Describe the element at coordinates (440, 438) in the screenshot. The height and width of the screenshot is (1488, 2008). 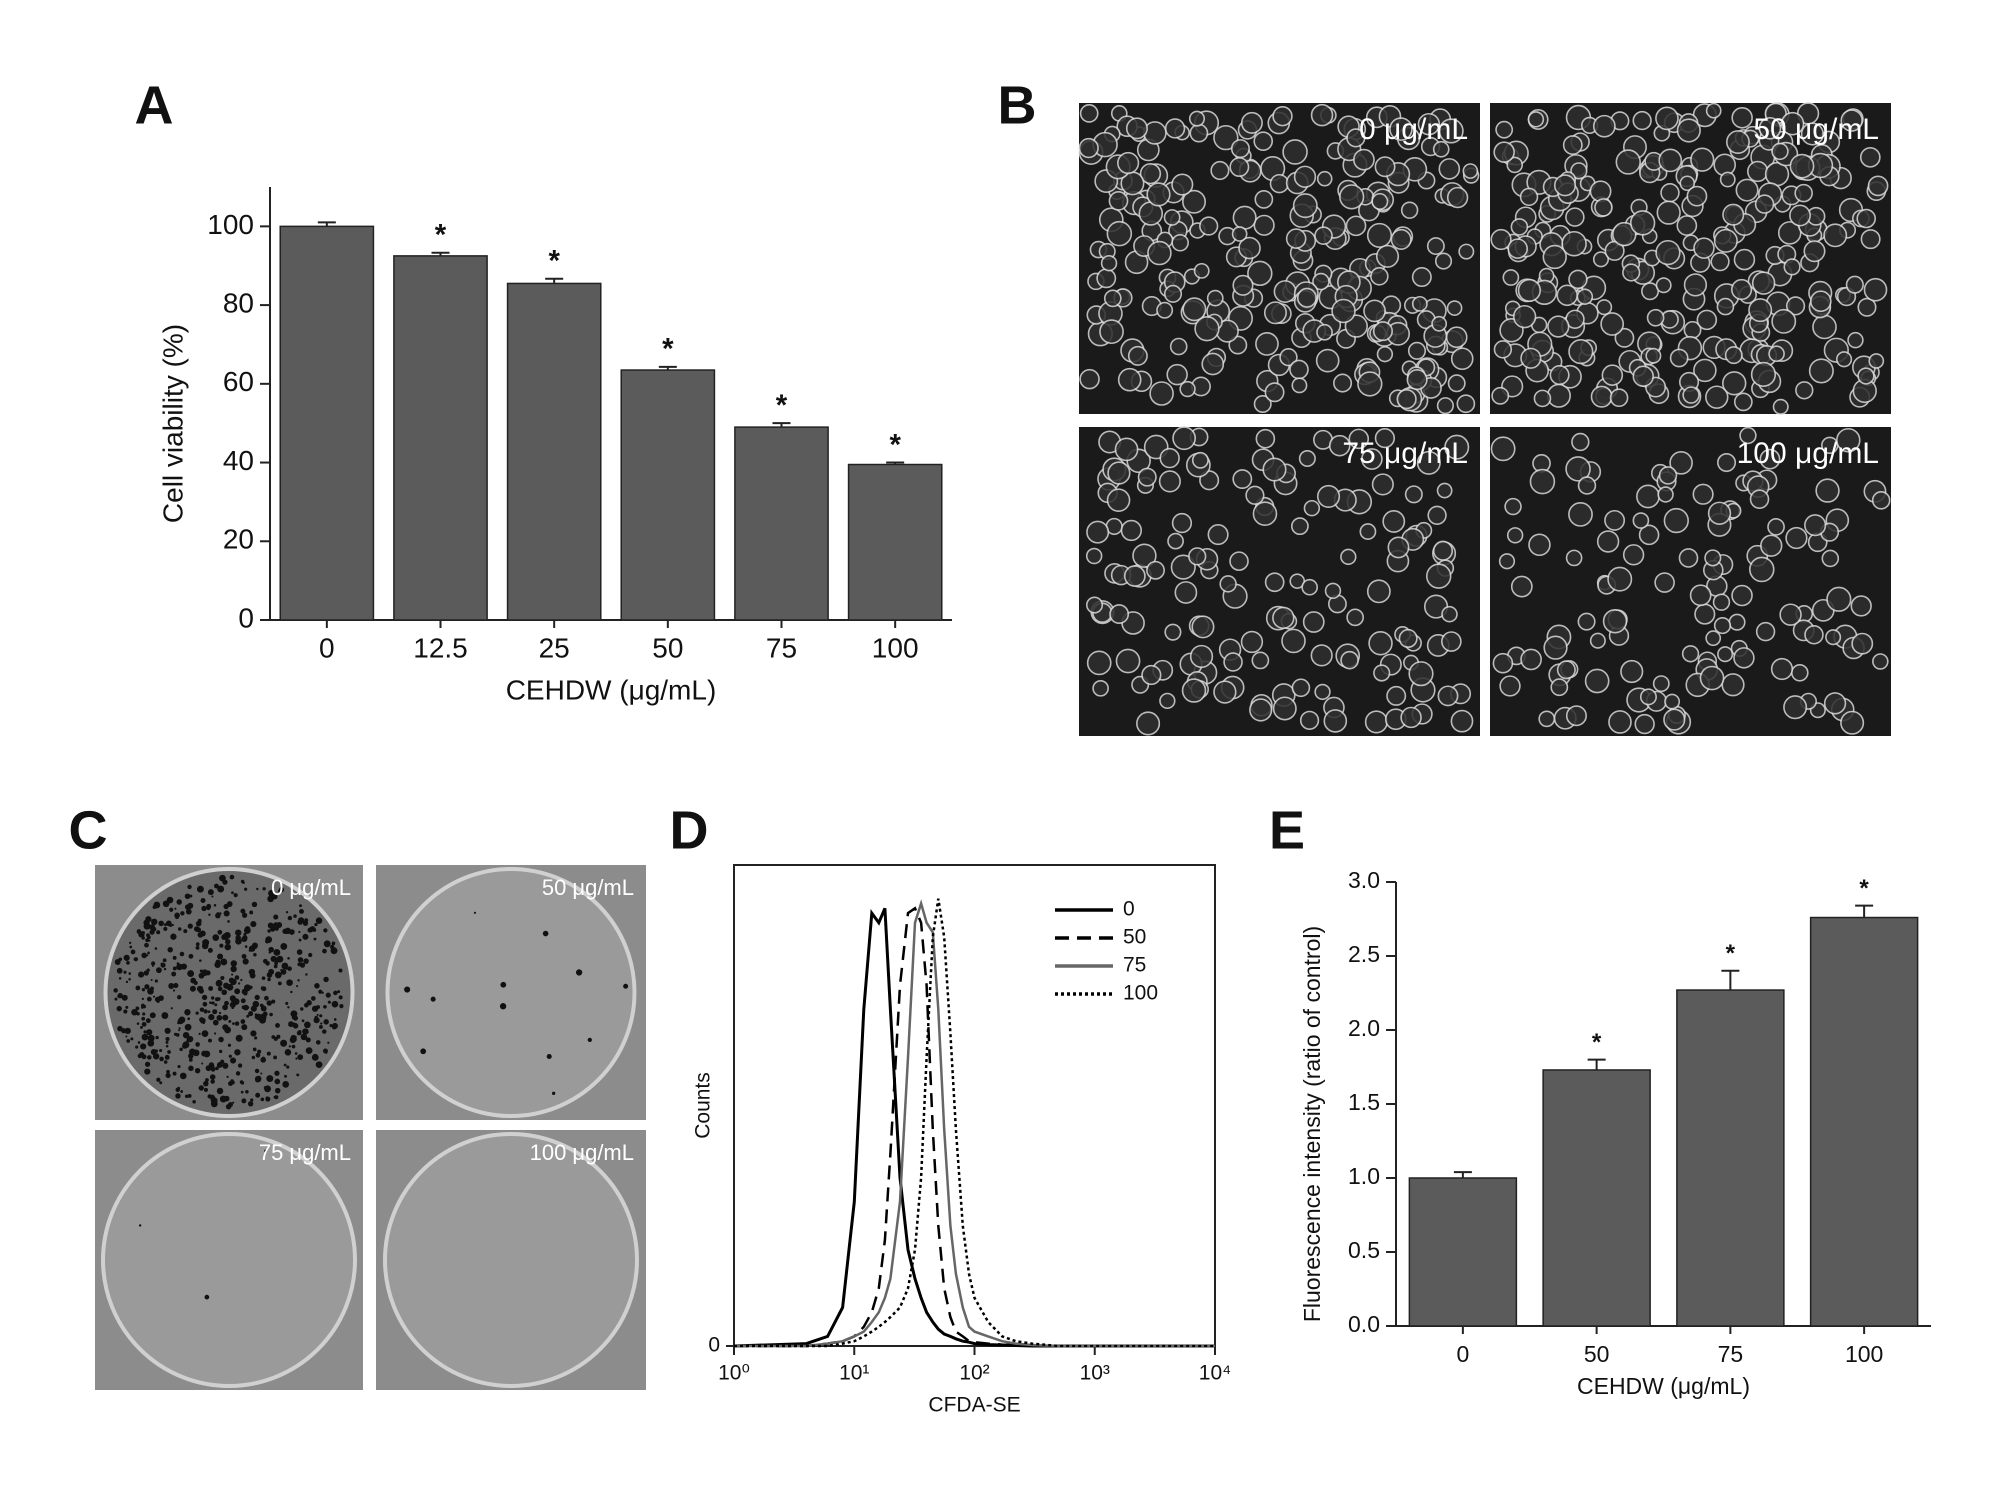
I see `bar` at that location.